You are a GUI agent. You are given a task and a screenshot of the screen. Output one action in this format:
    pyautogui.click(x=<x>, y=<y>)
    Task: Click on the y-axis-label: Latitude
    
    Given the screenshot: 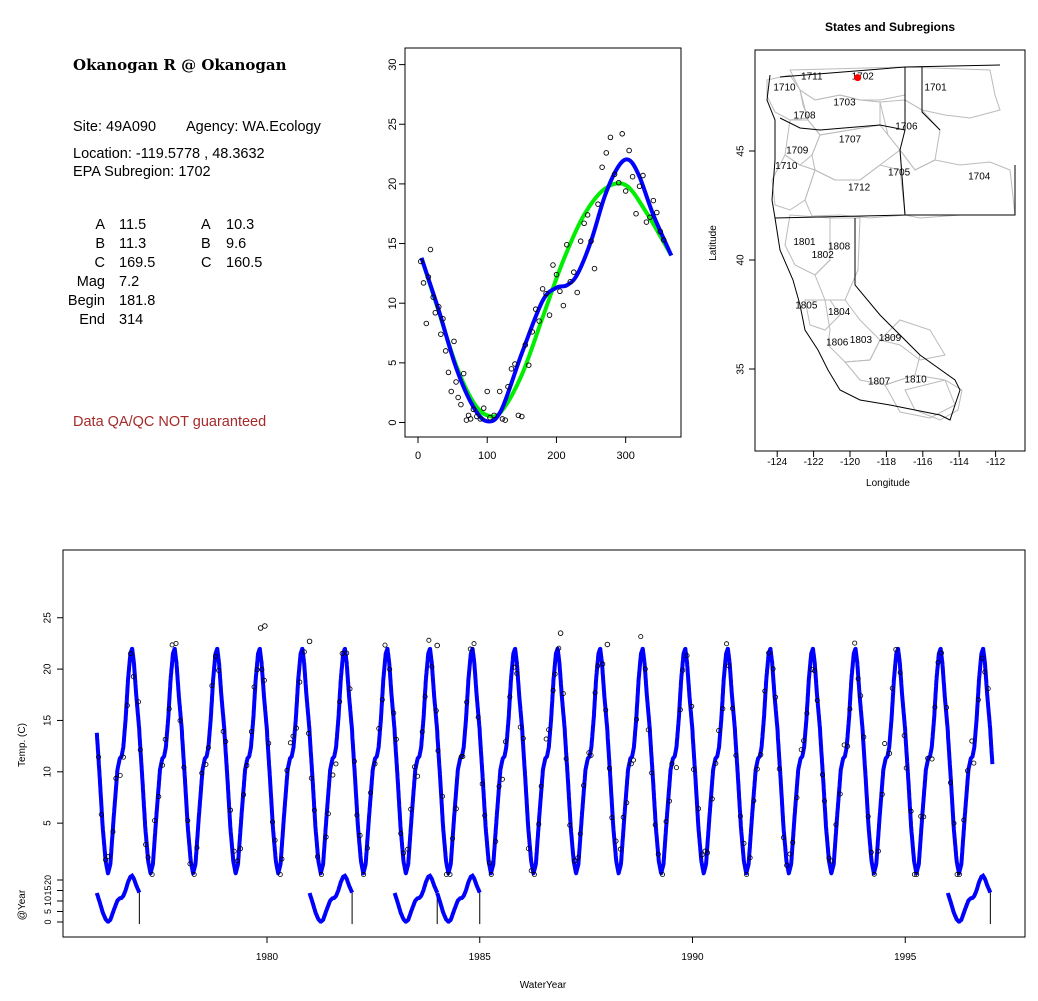 What is the action you would take?
    pyautogui.click(x=713, y=243)
    